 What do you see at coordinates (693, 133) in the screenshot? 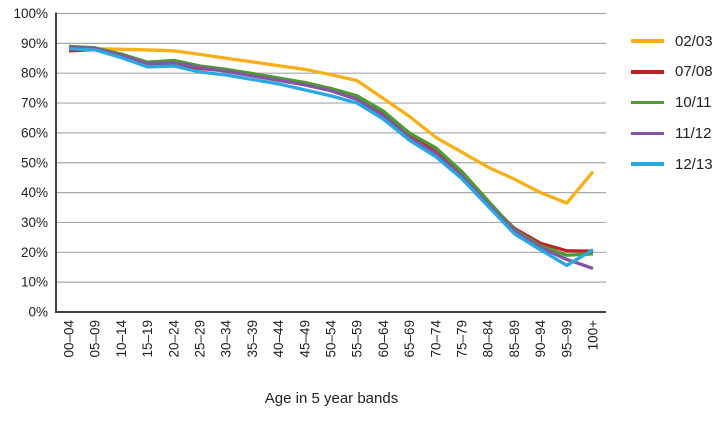
I see `legend-label: 11/12` at bounding box center [693, 133].